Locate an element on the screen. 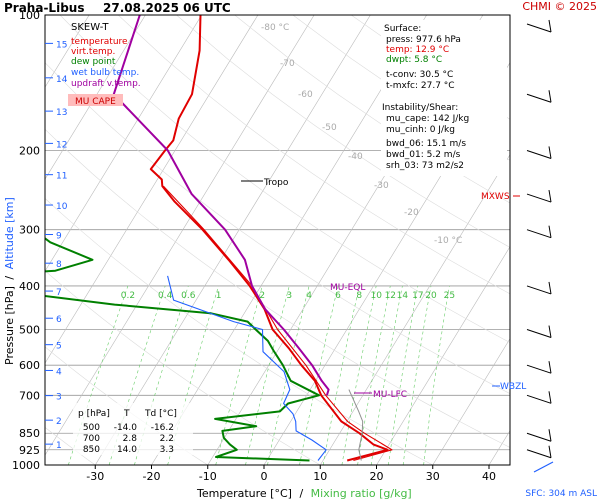 This screenshot has width=600, height=500. altitude-tick-label: 3 is located at coordinates (59, 398).